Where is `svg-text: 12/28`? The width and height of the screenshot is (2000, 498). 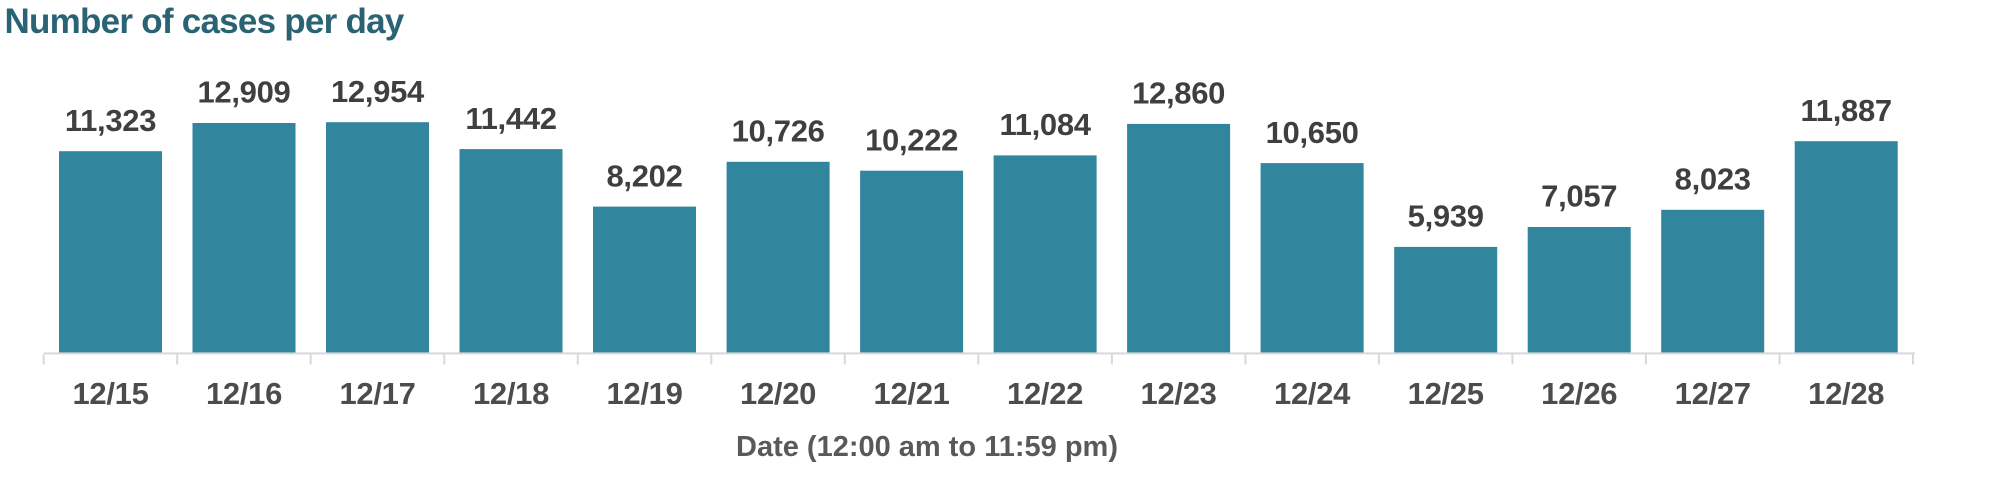
svg-text: 12/28 is located at coordinates (1846, 393).